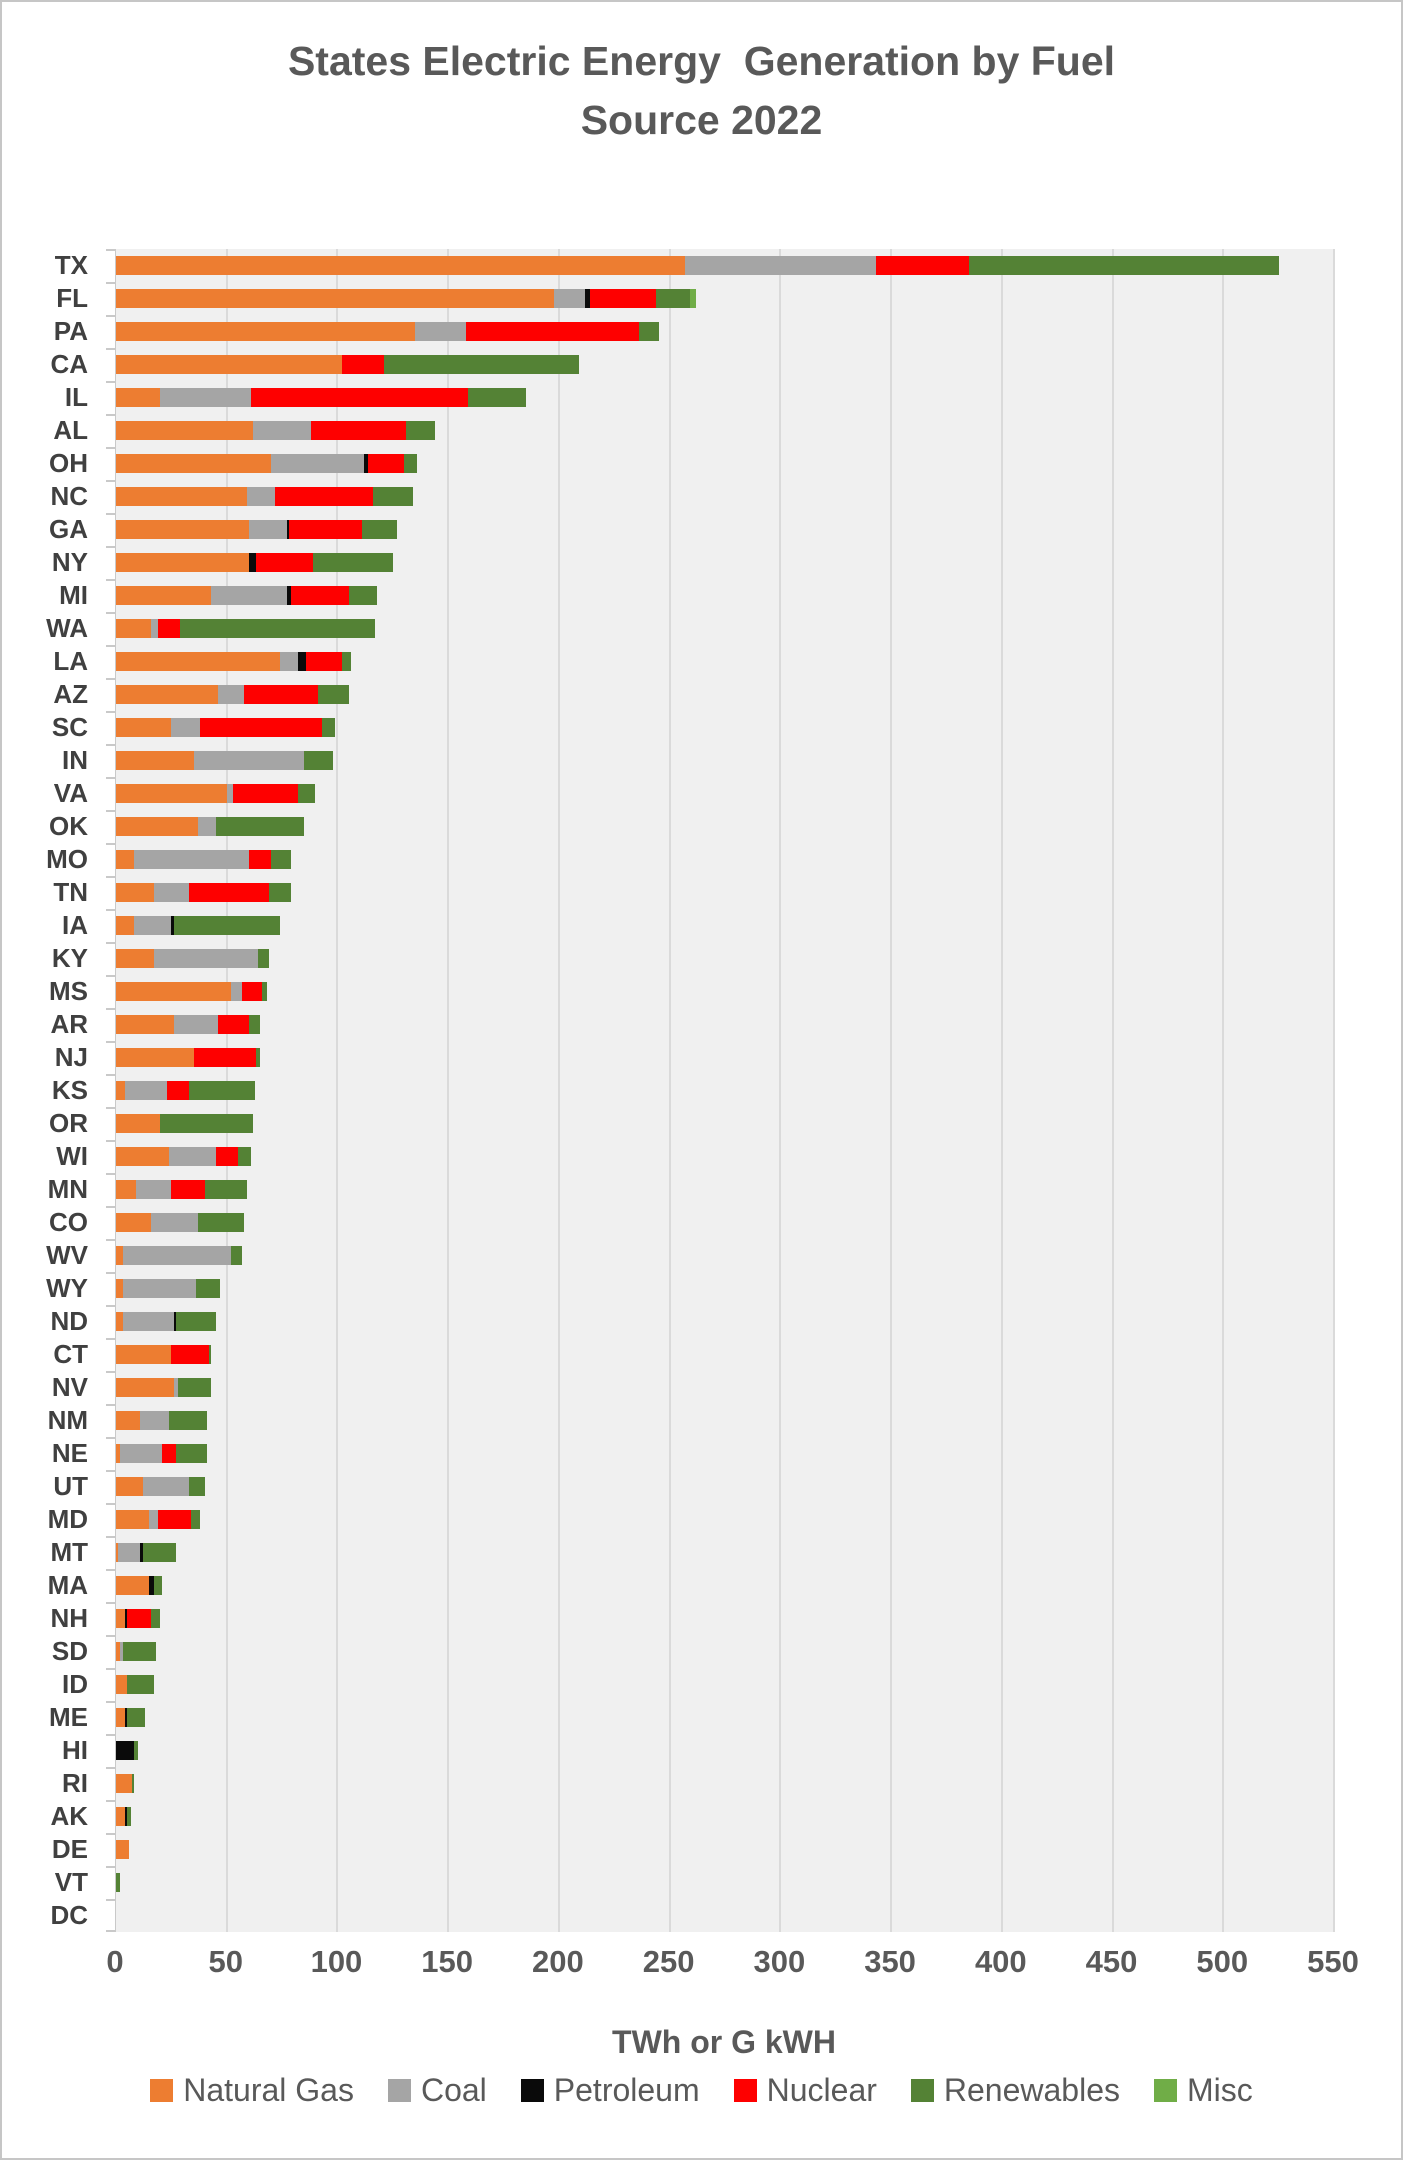 Image resolution: width=1403 pixels, height=2160 pixels. What do you see at coordinates (68, 991) in the screenshot?
I see `y-axis-label-MS: MS` at bounding box center [68, 991].